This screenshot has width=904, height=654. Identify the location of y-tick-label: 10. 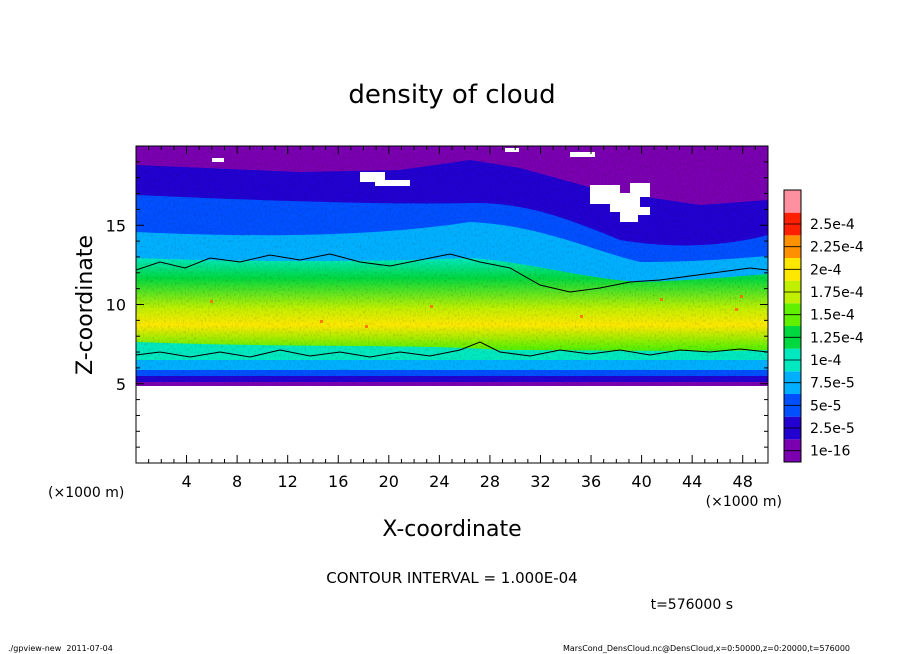
(116, 305).